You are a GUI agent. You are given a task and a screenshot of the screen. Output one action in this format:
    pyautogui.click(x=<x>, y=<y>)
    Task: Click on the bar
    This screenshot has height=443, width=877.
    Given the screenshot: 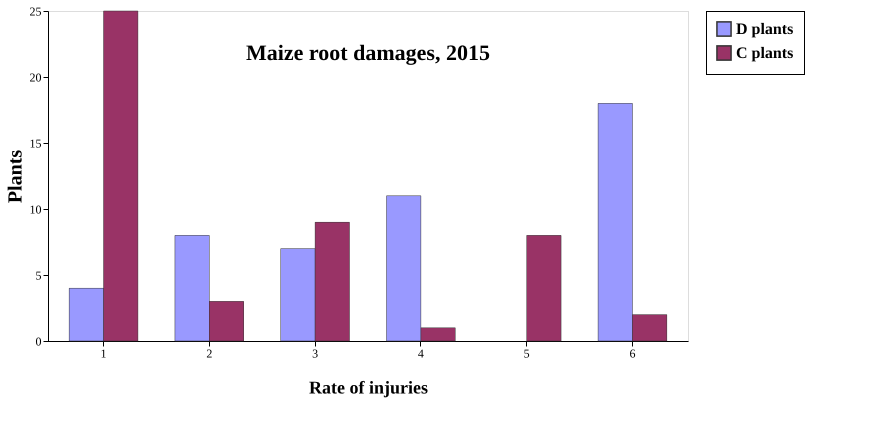 What is the action you would take?
    pyautogui.click(x=544, y=288)
    